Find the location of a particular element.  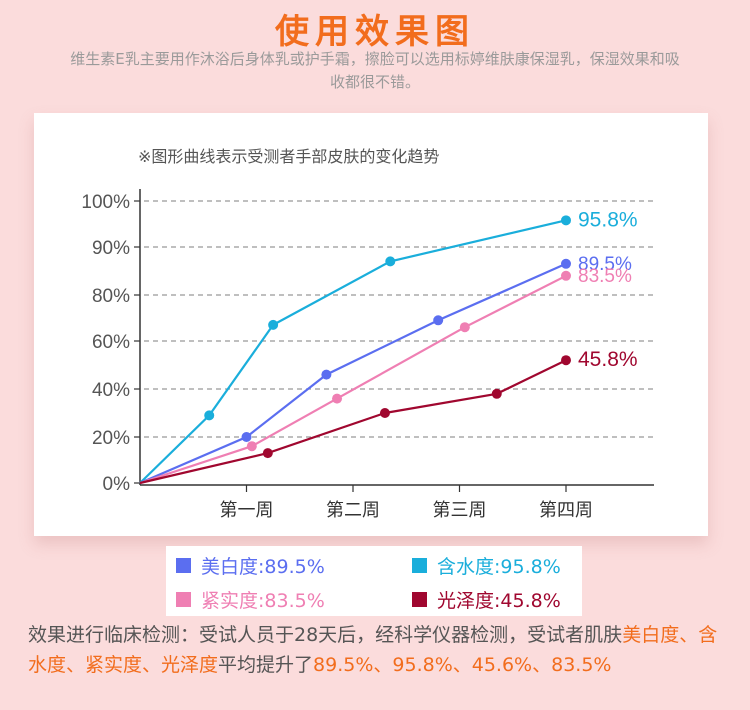

legend-item-gloss: 光泽度:45.8% is located at coordinates (486, 599).